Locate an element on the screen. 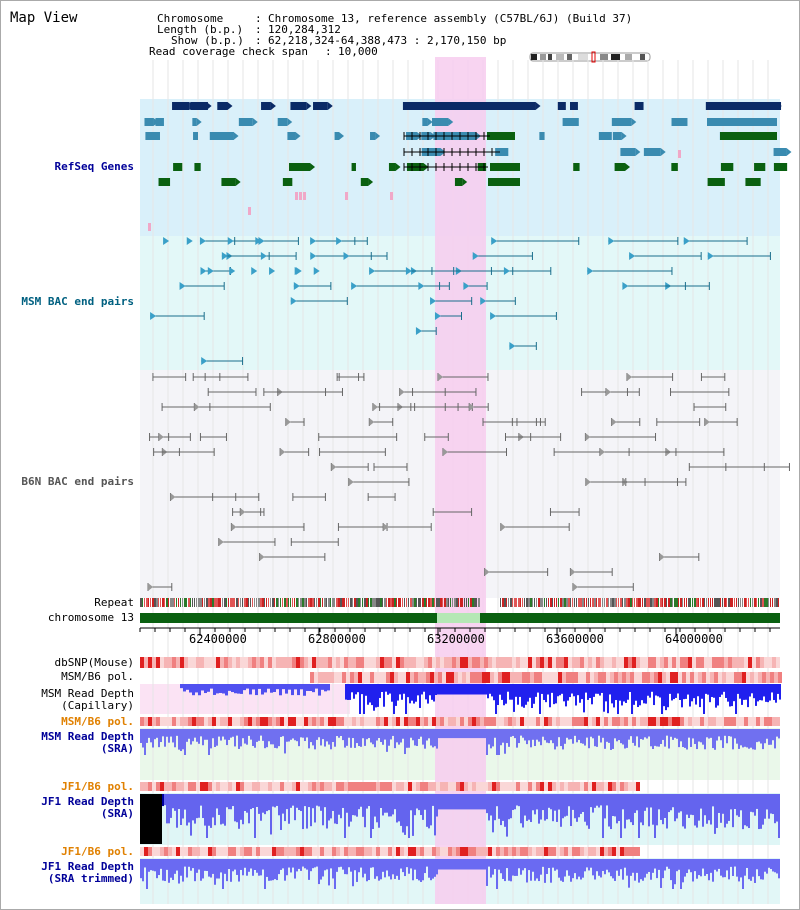 Image resolution: width=800 pixels, height=910 pixels. msm-depth-sra-label: MSM Read Depth is located at coordinates (87, 736).